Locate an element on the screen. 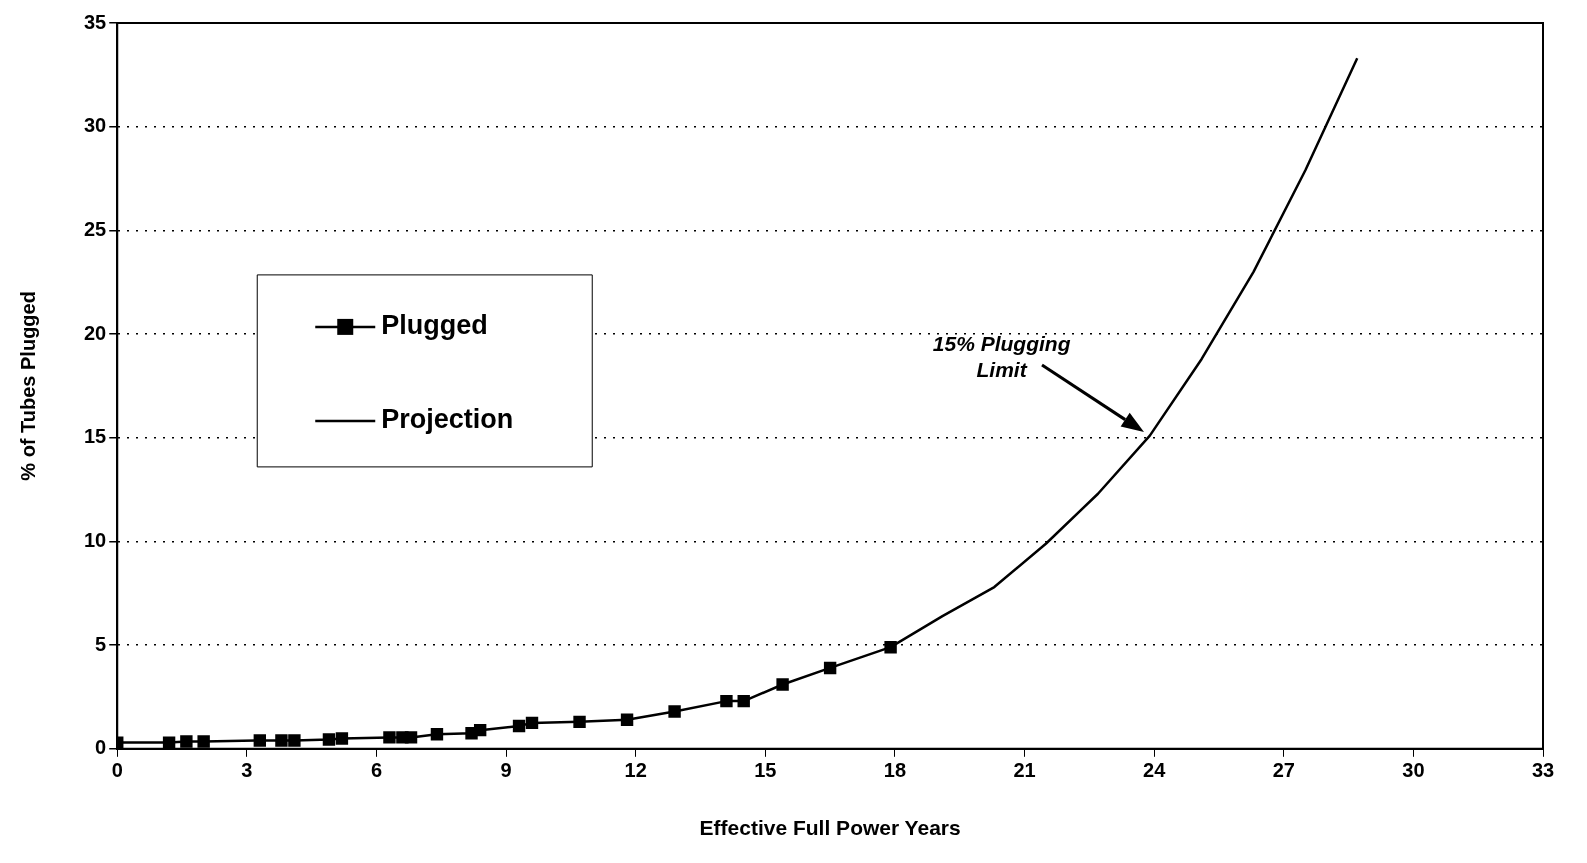  y-axis-title: % of Tubes Plugged is located at coordinates (27, 386).